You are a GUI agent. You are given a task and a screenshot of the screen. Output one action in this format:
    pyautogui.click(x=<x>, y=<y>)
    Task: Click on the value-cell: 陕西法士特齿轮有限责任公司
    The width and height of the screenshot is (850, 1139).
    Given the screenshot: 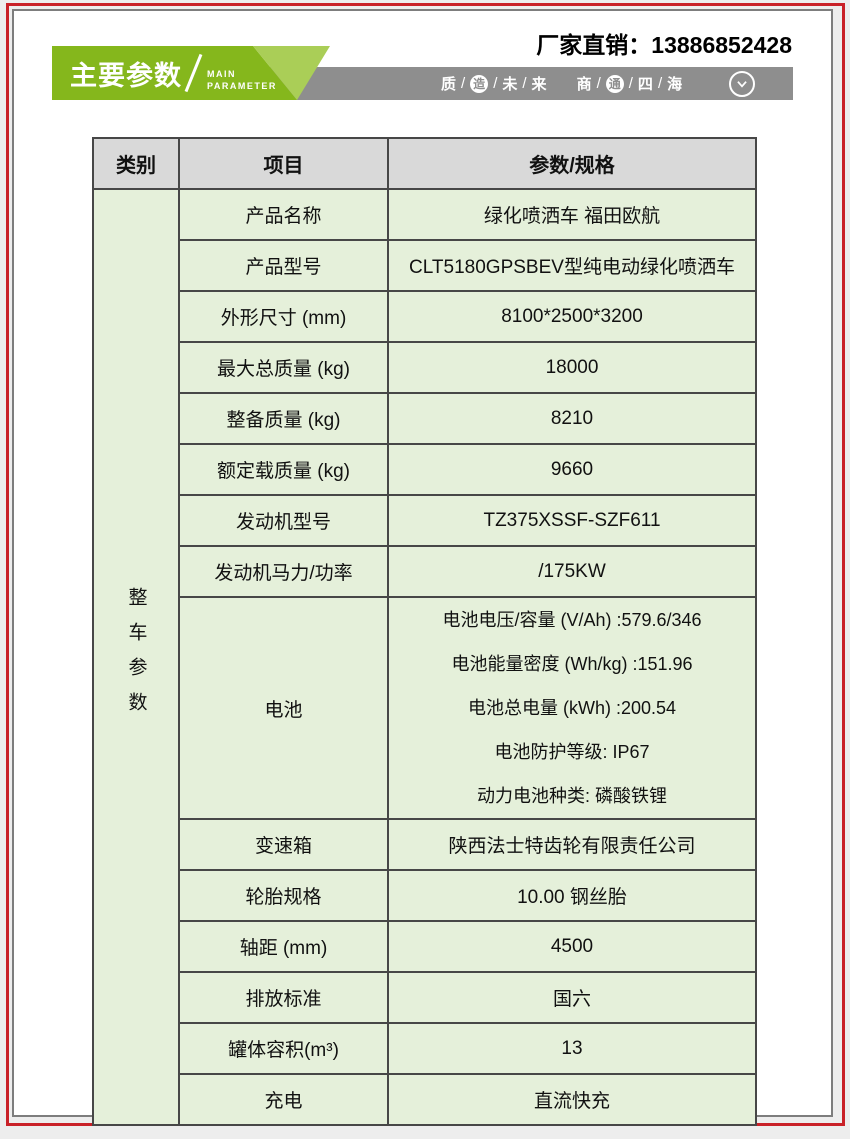 What is the action you would take?
    pyautogui.click(x=572, y=844)
    